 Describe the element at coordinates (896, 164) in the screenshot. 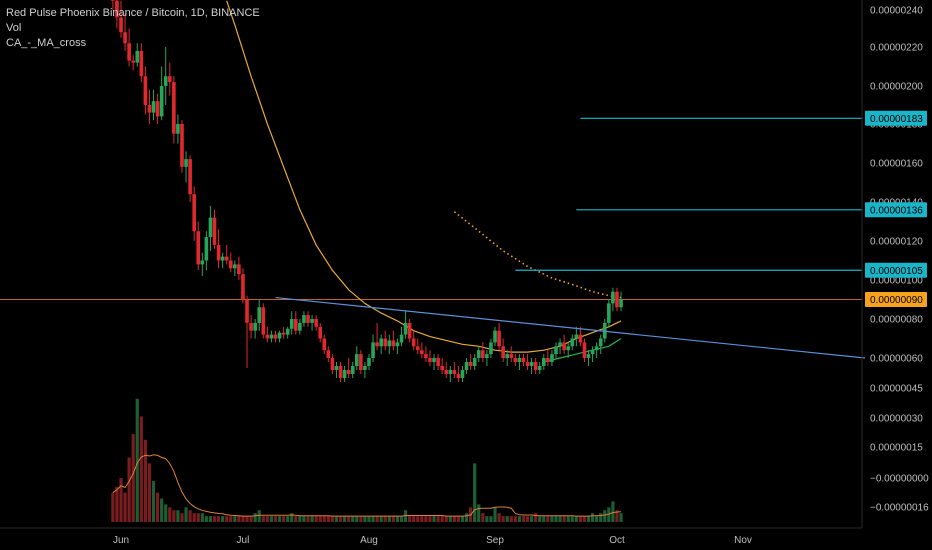

I see `price-axis-label: 0.00000160` at that location.